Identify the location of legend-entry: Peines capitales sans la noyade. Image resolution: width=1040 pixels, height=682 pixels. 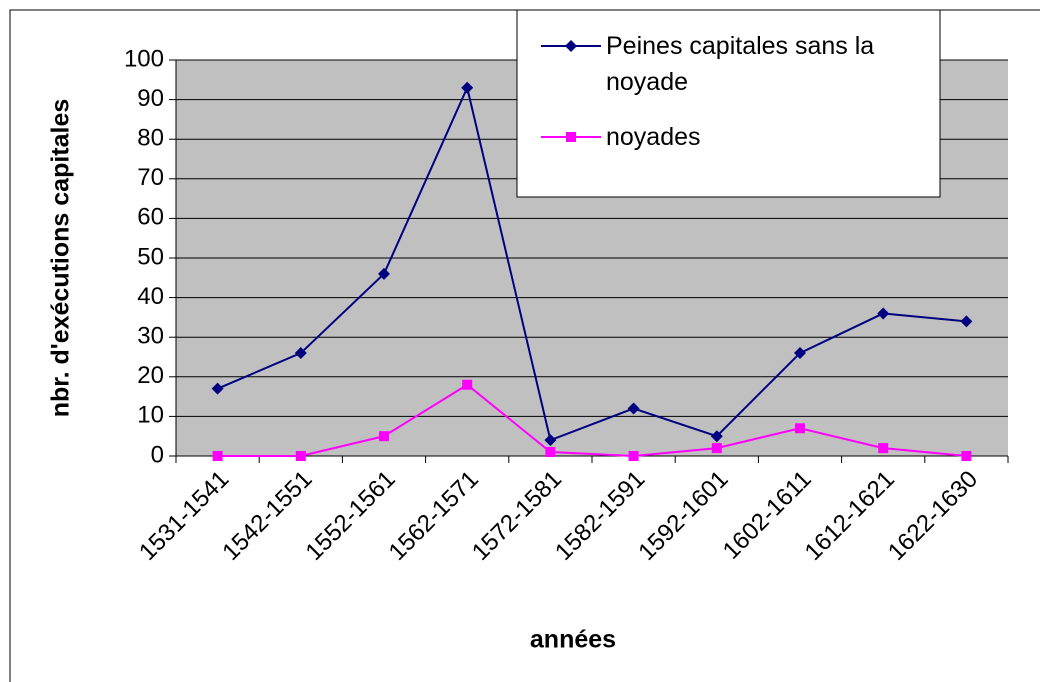
(740, 64).